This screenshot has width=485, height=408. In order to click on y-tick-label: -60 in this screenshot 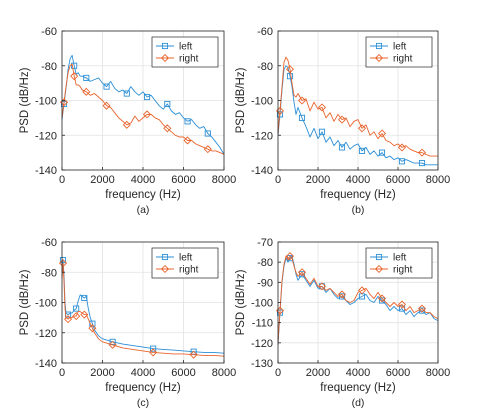, I will do `click(49, 32)`.